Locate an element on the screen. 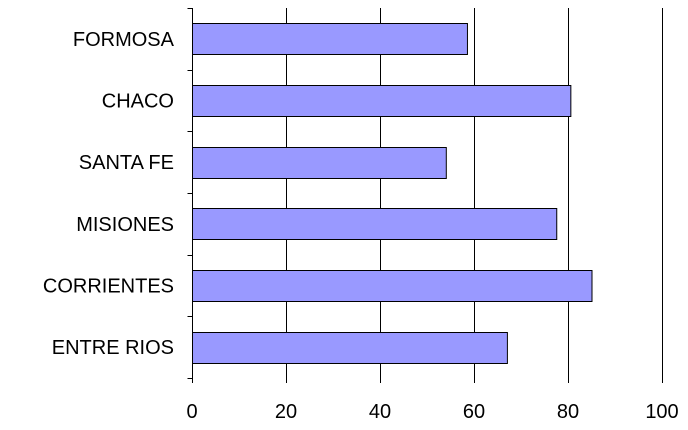 The image size is (688, 430). category-label: CHACO is located at coordinates (138, 102).